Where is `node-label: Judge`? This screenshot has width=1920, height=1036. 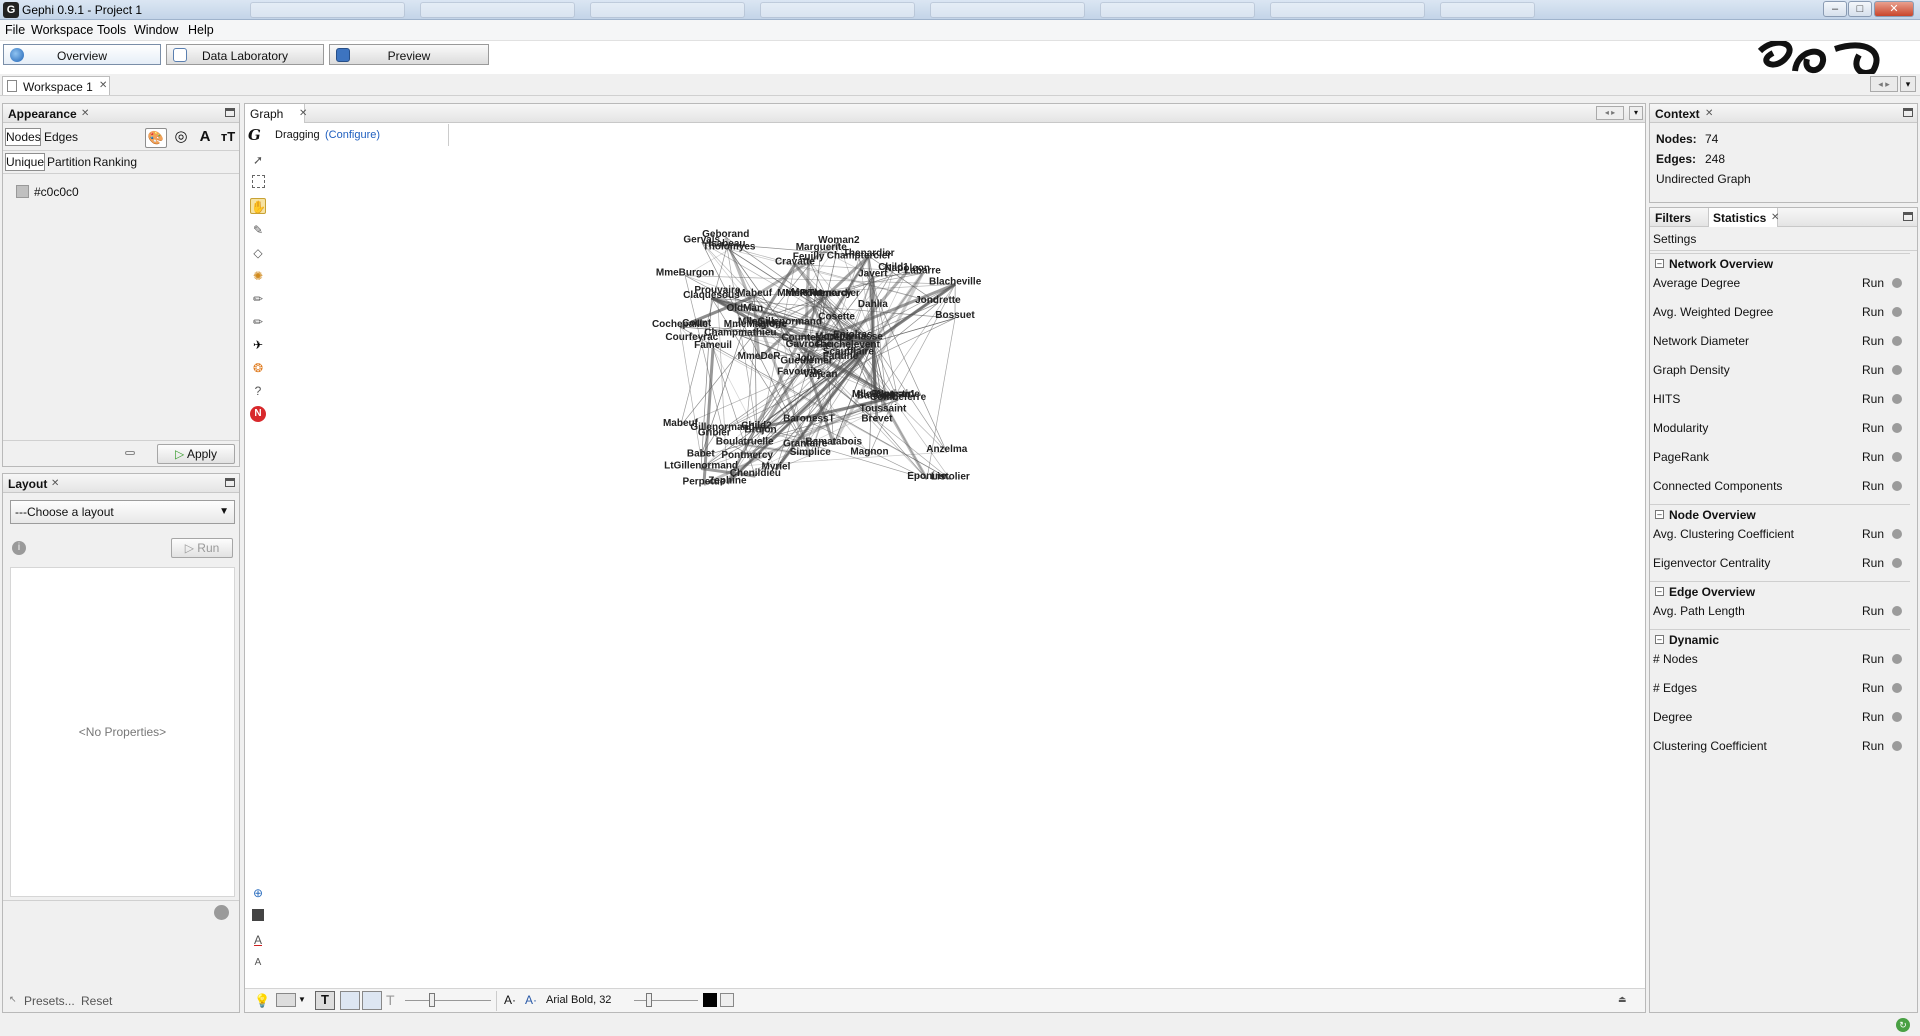 node-label: Judge is located at coordinates (772, 323).